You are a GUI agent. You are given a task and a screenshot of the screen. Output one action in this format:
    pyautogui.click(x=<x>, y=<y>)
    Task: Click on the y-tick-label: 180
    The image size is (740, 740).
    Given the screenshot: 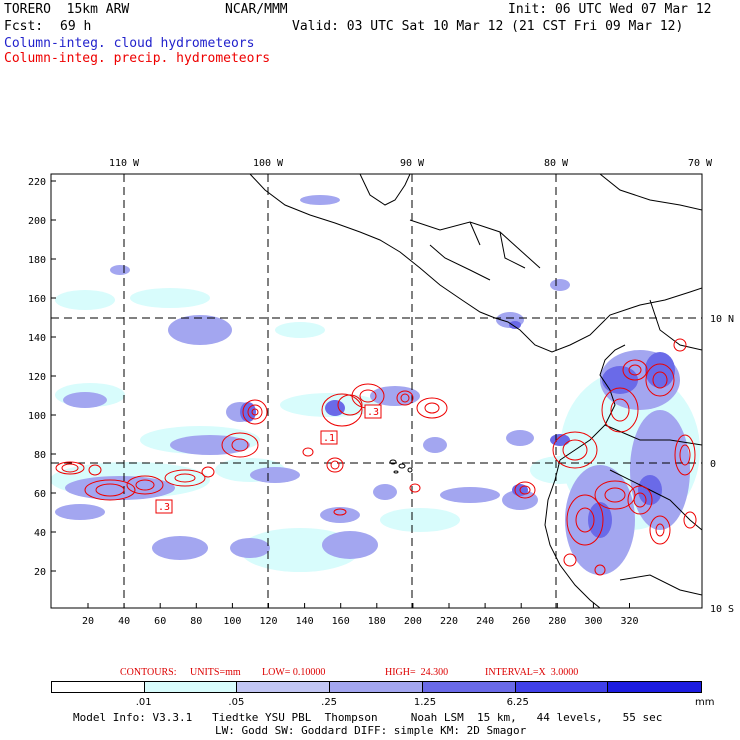 What is the action you would take?
    pyautogui.click(x=37, y=260)
    